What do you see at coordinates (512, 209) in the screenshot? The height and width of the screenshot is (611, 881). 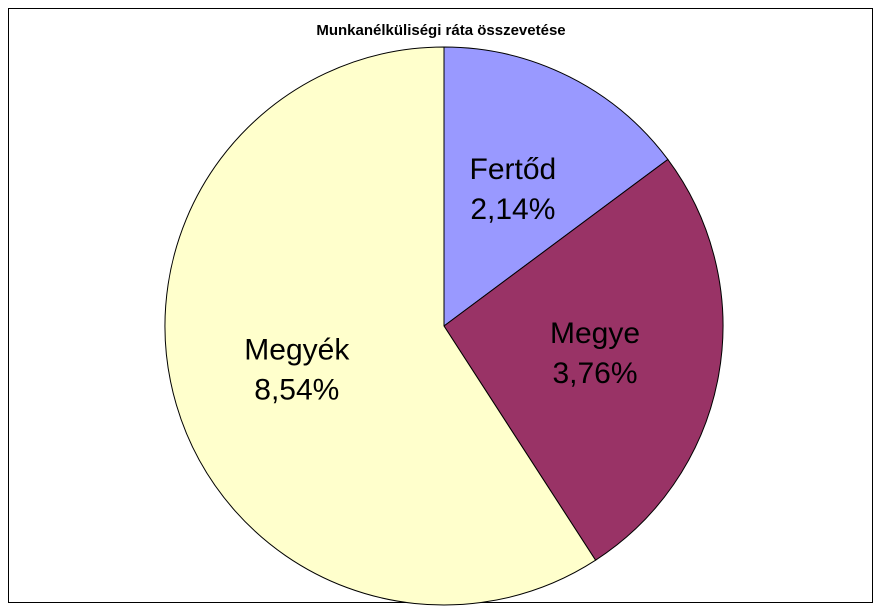 I see `slice-value: 2,14%` at bounding box center [512, 209].